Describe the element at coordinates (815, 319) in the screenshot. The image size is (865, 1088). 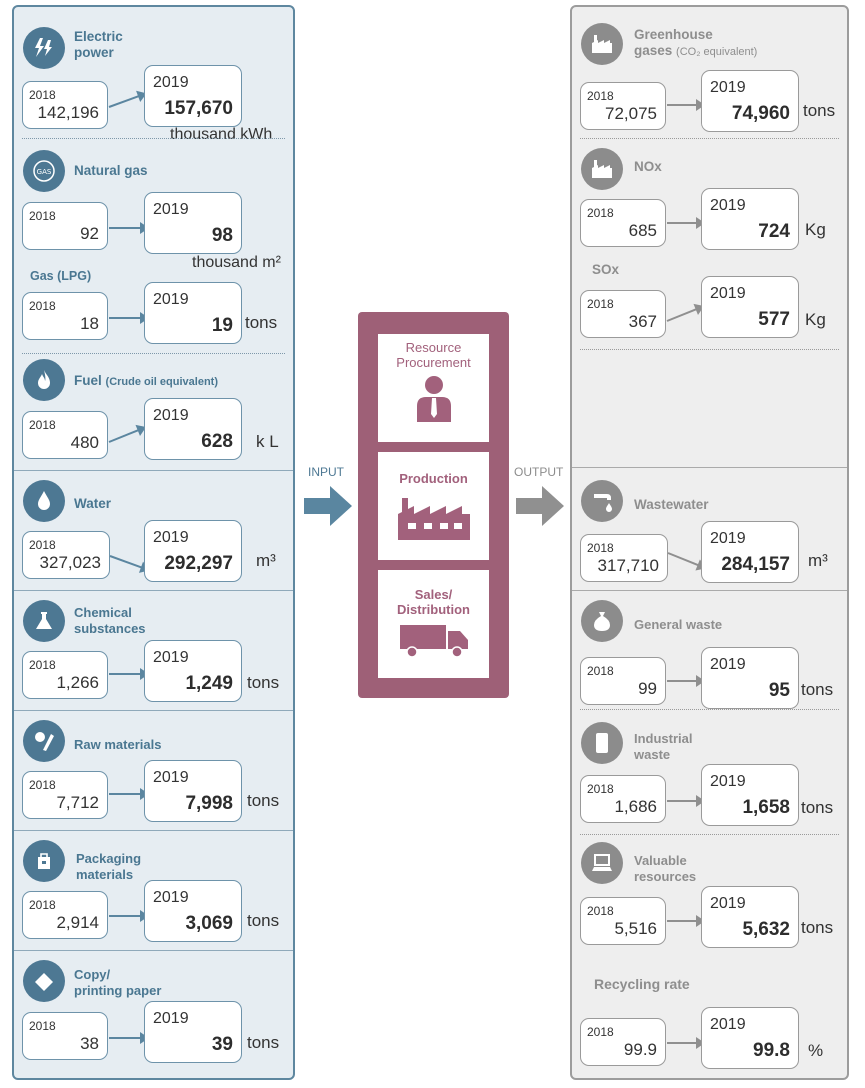
I see `sox-unit: Kg` at that location.